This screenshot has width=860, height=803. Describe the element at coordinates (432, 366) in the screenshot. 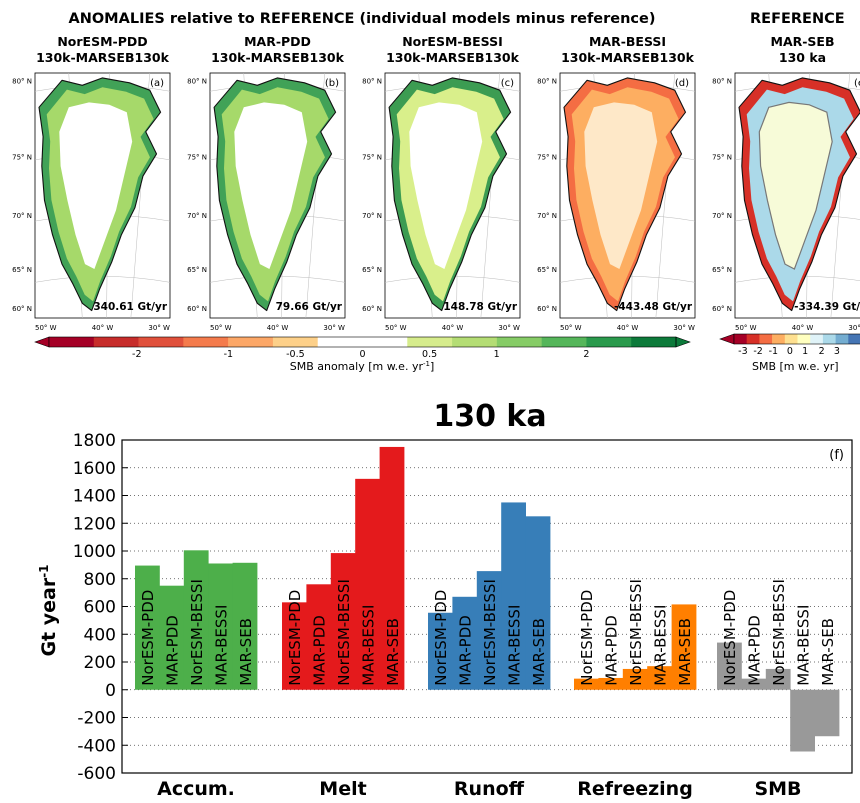

I see `colorbar-label-end: ]` at that location.